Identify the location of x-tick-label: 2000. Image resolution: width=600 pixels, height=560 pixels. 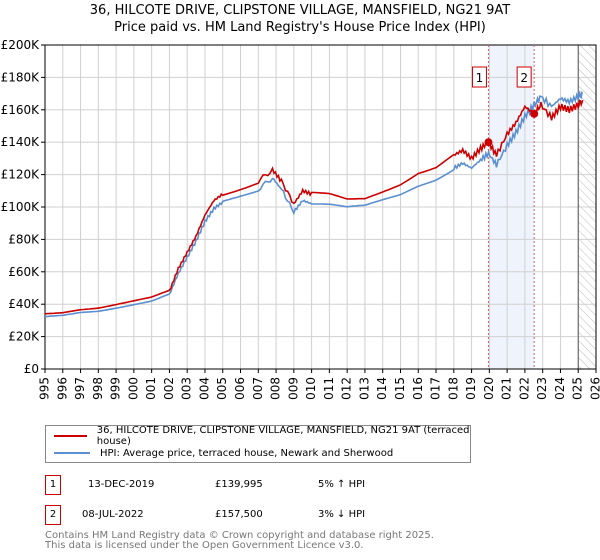
(133, 388).